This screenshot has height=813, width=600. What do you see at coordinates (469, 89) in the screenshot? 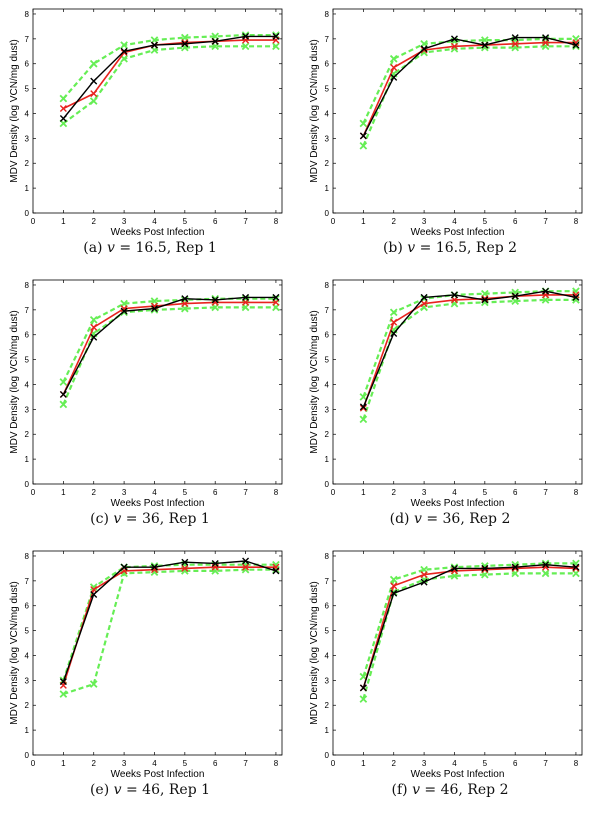
I see `model-mean-line` at bounding box center [469, 89].